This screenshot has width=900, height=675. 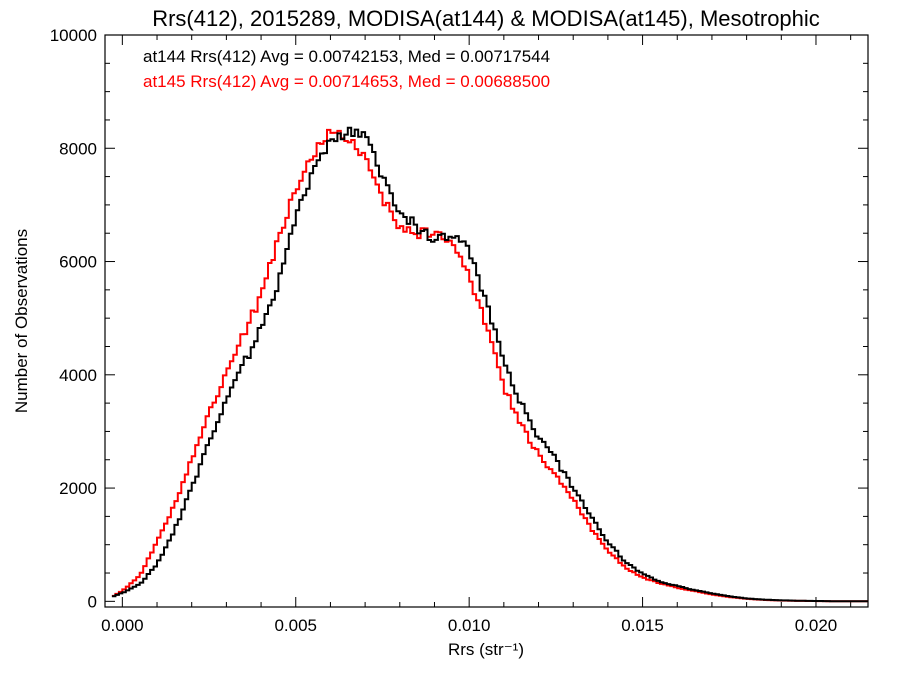 What do you see at coordinates (642, 625) in the screenshot?
I see `x-tick-label: 0.015` at bounding box center [642, 625].